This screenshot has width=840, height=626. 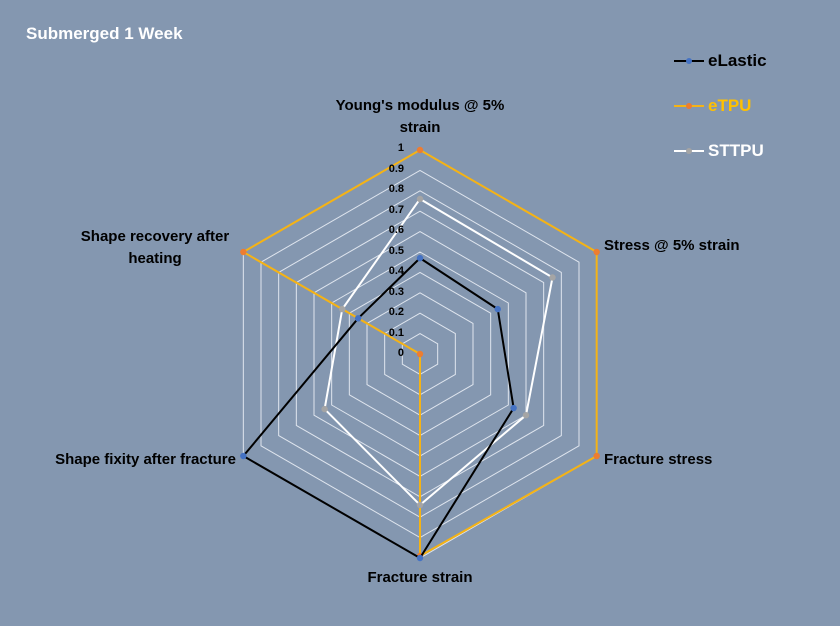 I want to click on tick-label-0.9: 0.9, so click(x=396, y=169).